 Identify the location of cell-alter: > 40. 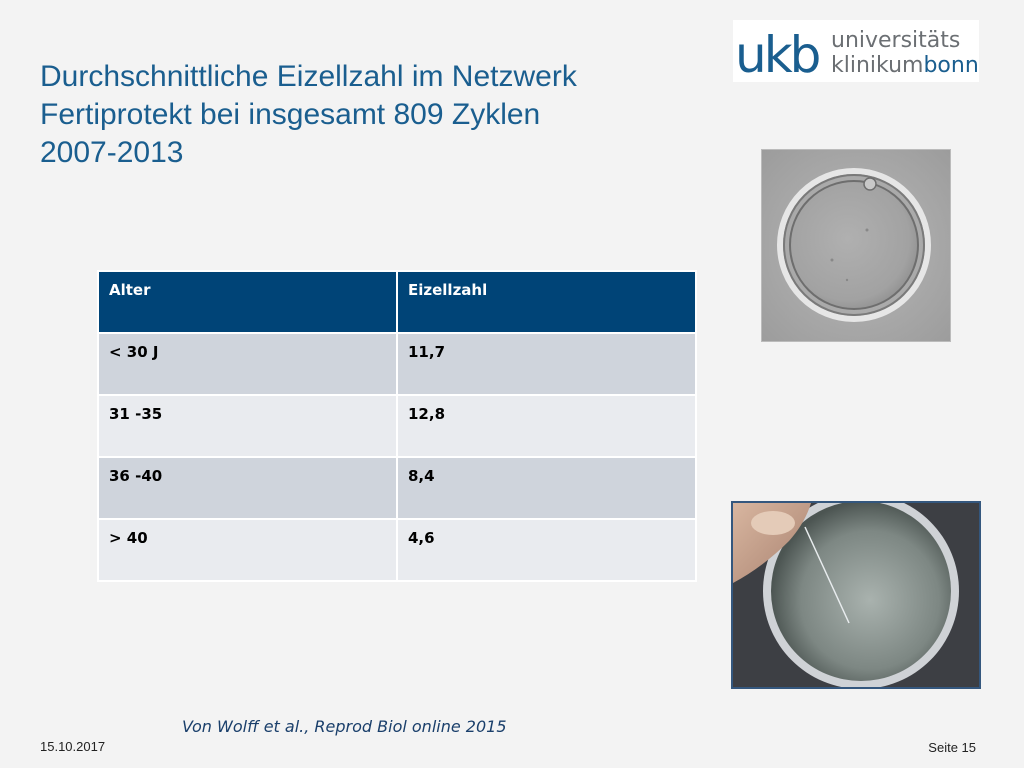
(247, 550).